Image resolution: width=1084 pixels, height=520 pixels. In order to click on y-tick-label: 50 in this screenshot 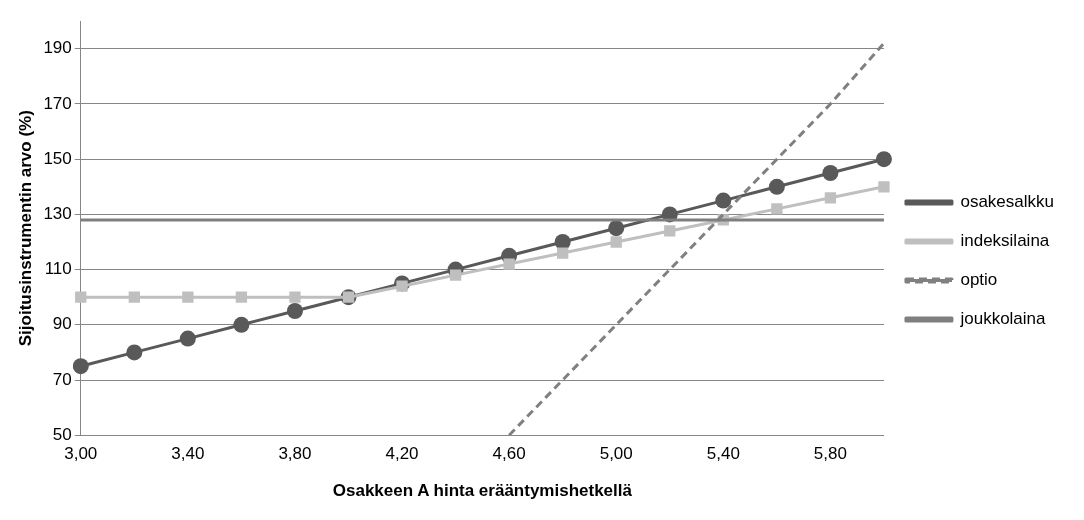, I will do `click(62, 434)`.